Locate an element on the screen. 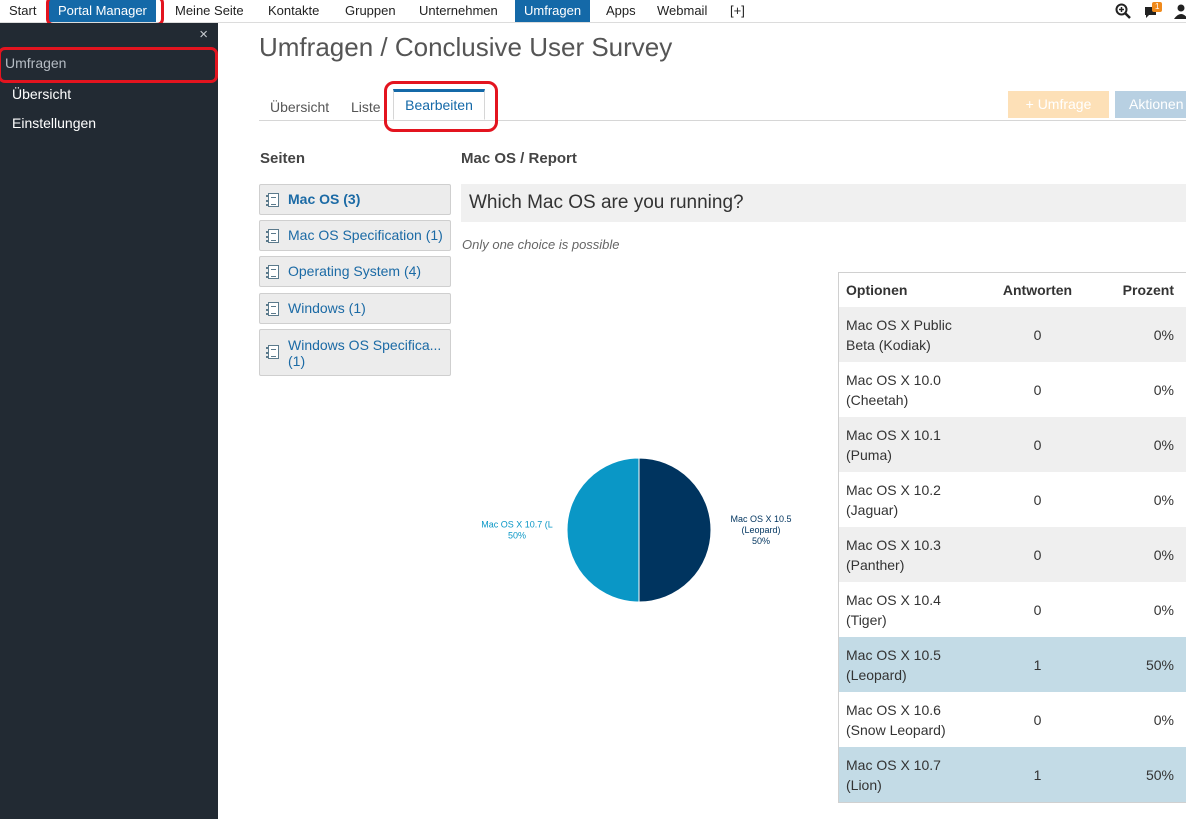 This screenshot has width=1186, height=819. page-item: Mac OS Specification (1) is located at coordinates (355, 235).